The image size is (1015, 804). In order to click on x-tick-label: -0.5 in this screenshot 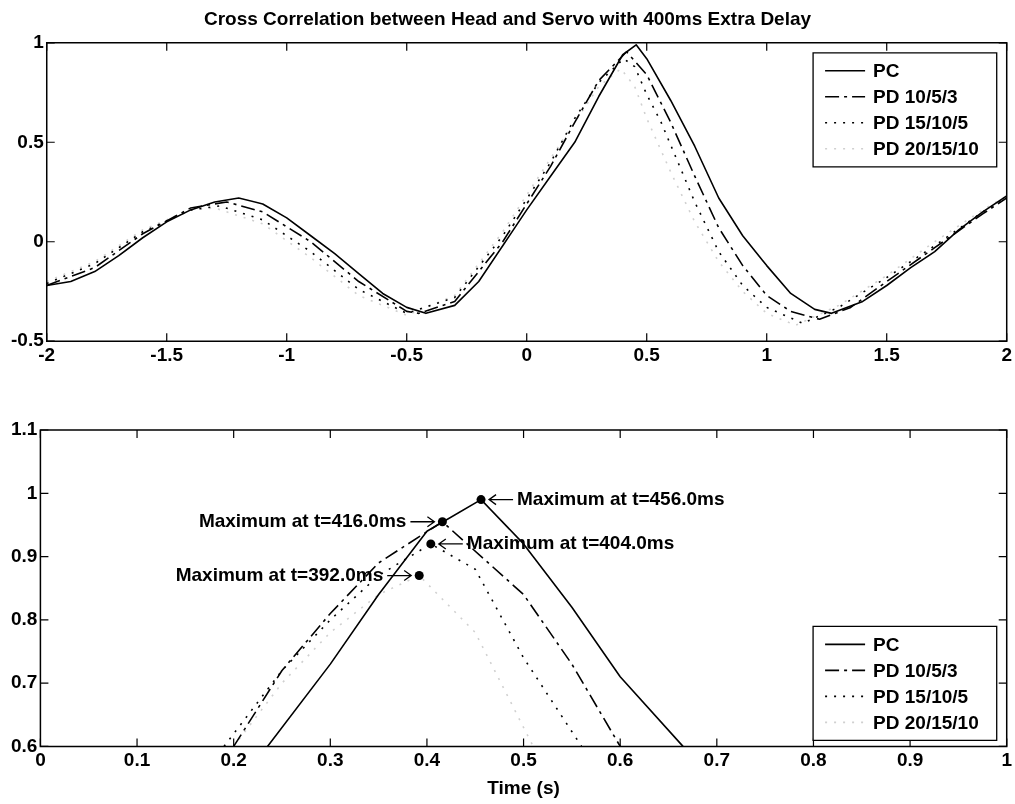, I will do `click(407, 354)`.